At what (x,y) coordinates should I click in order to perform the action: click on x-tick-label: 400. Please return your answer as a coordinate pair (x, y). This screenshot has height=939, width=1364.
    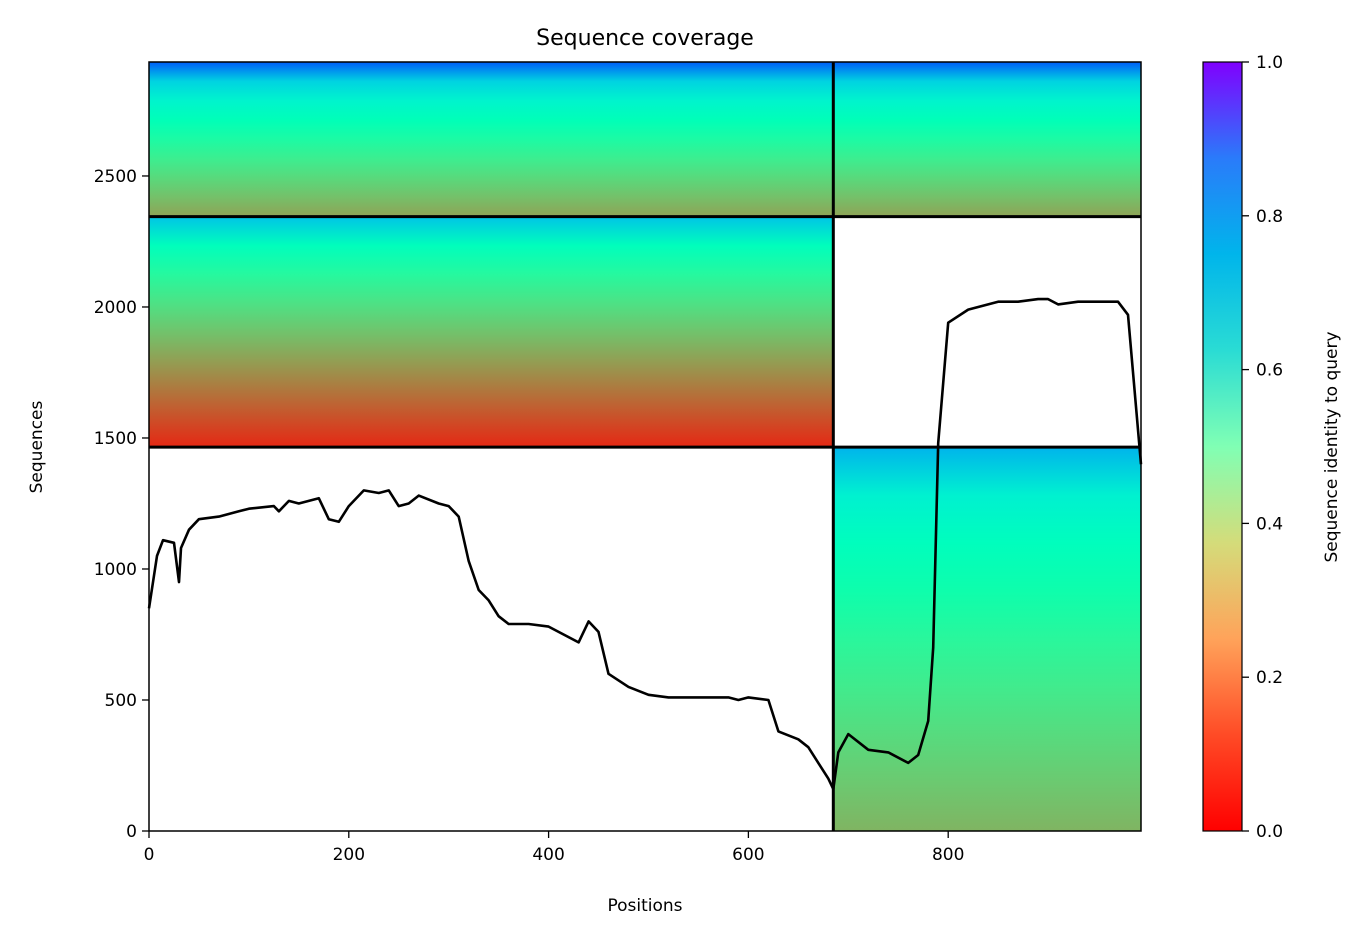
    Looking at the image, I should click on (548, 855).